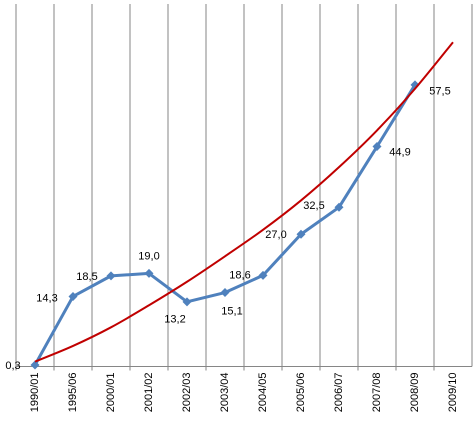  Describe the element at coordinates (399, 152) in the screenshot. I see `data-label: 44,9` at that location.